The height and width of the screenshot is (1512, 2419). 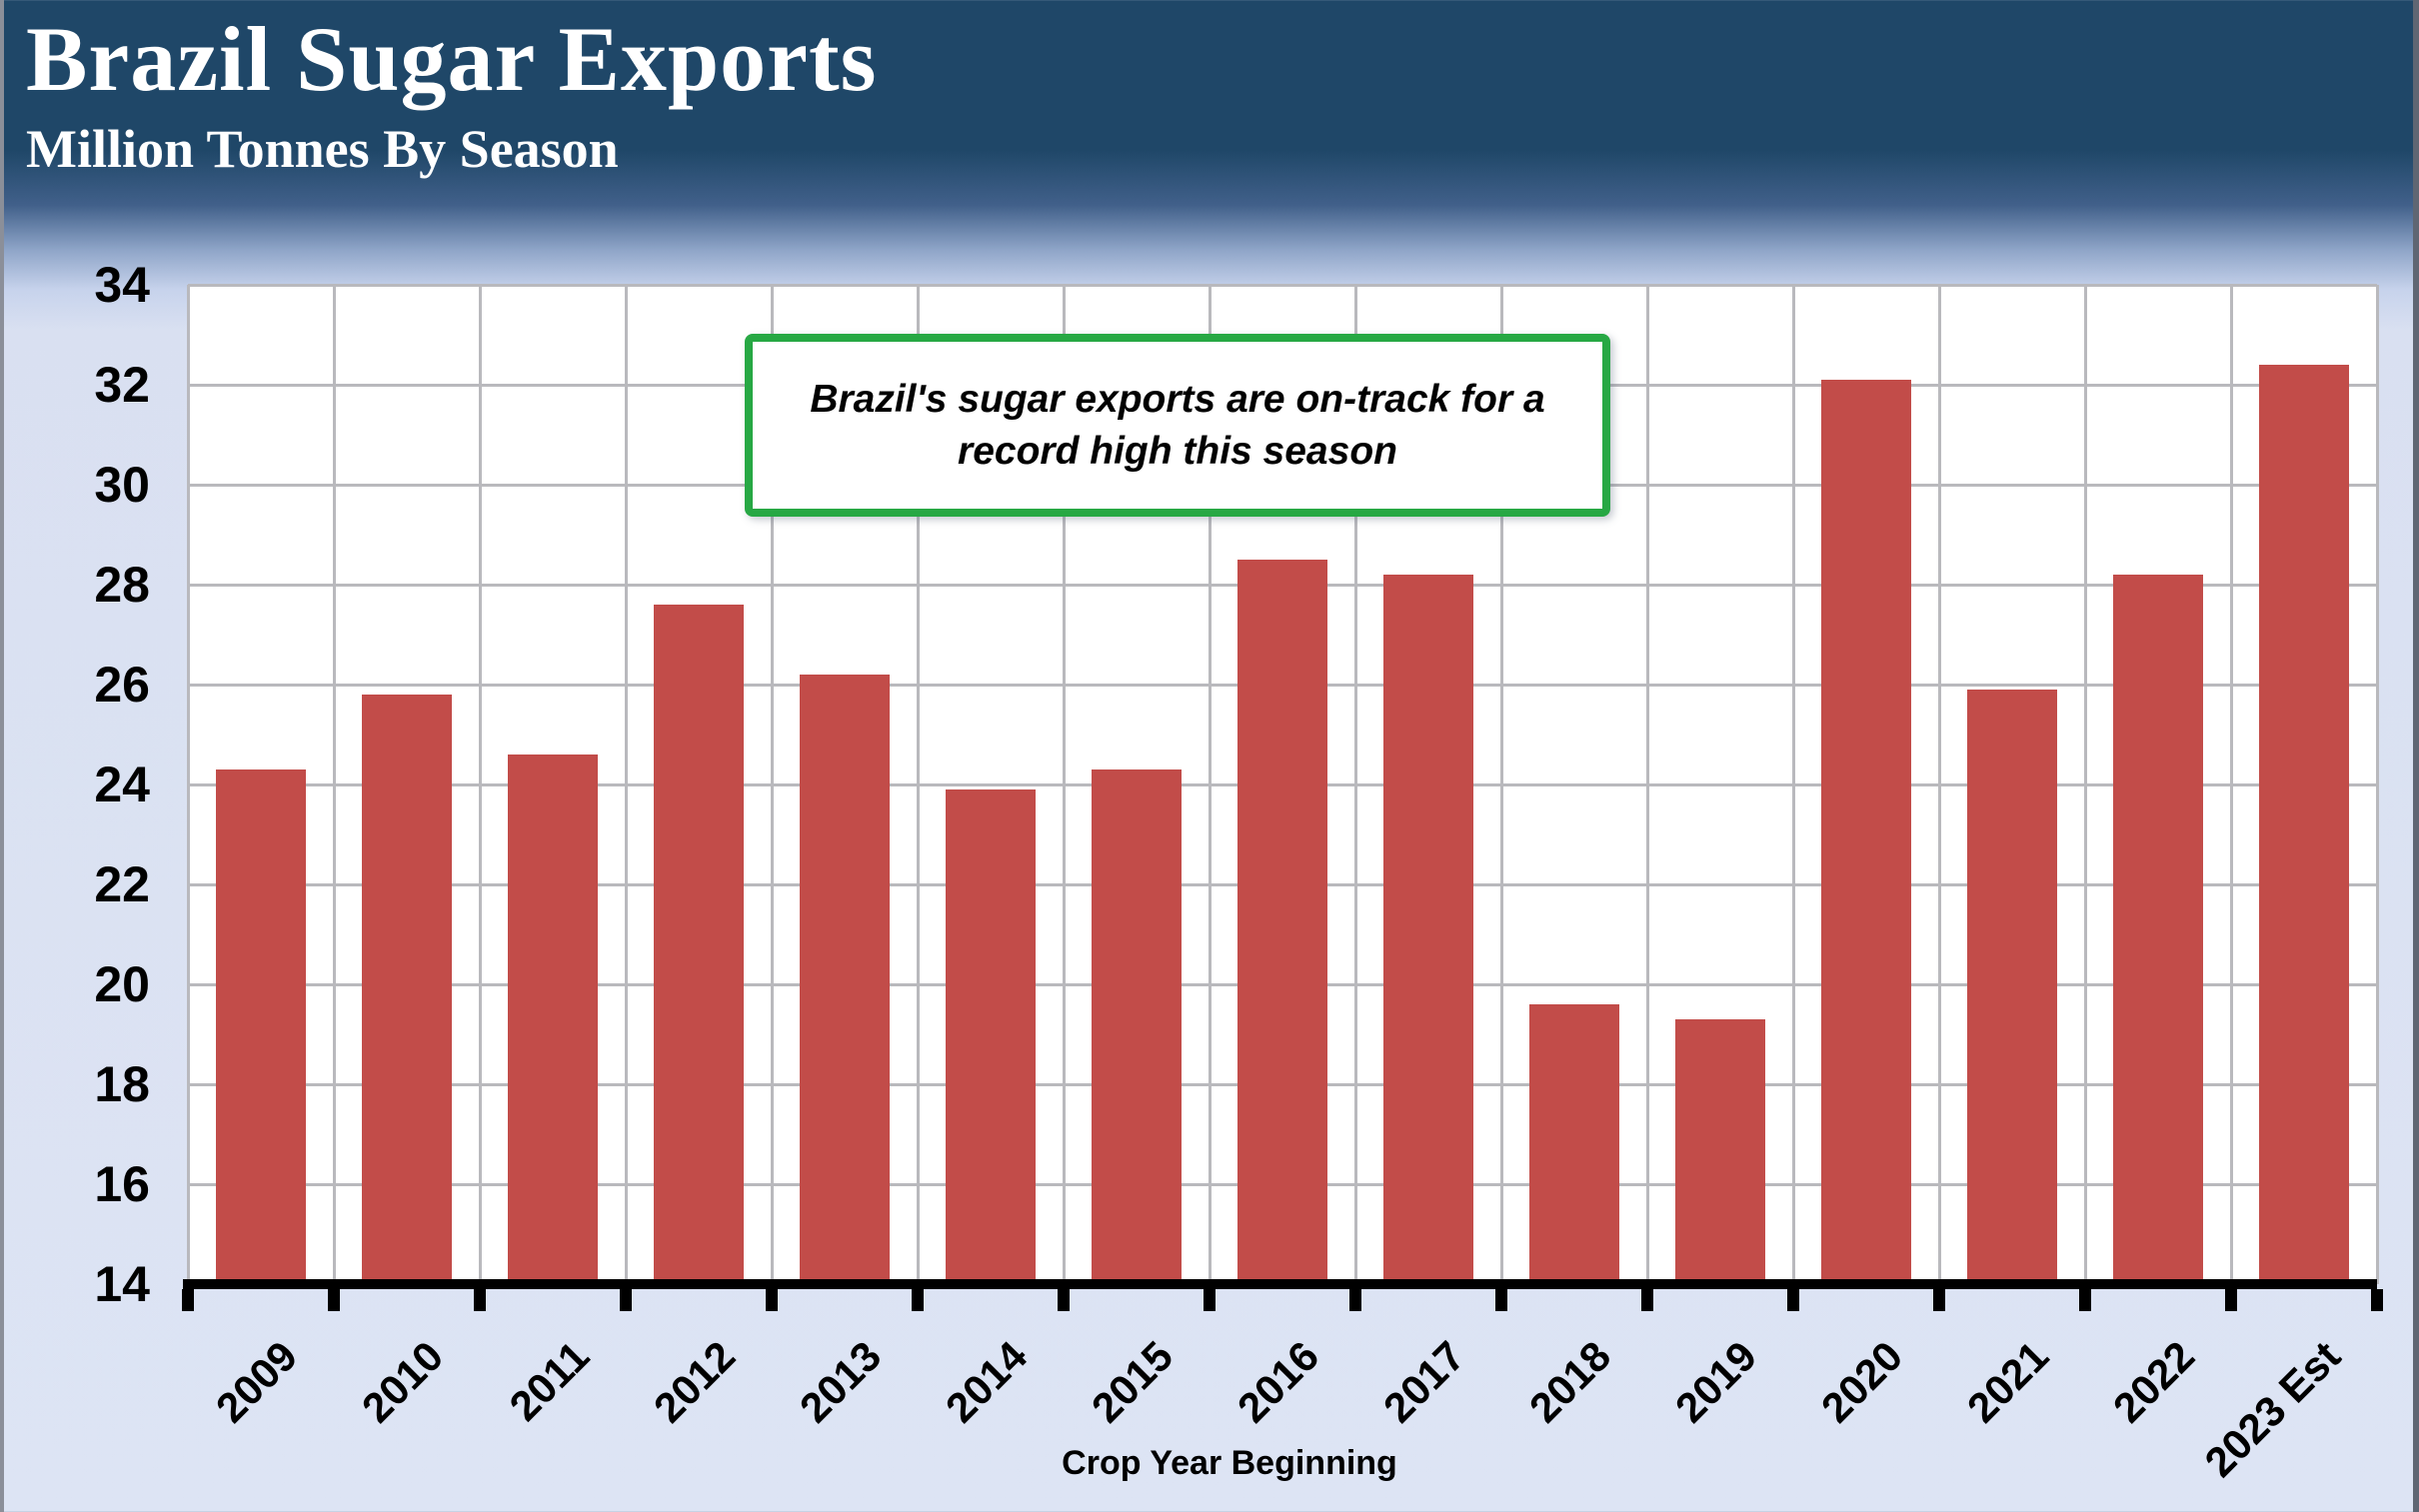 I want to click on y-axis-label-20: 20, so click(x=122, y=984).